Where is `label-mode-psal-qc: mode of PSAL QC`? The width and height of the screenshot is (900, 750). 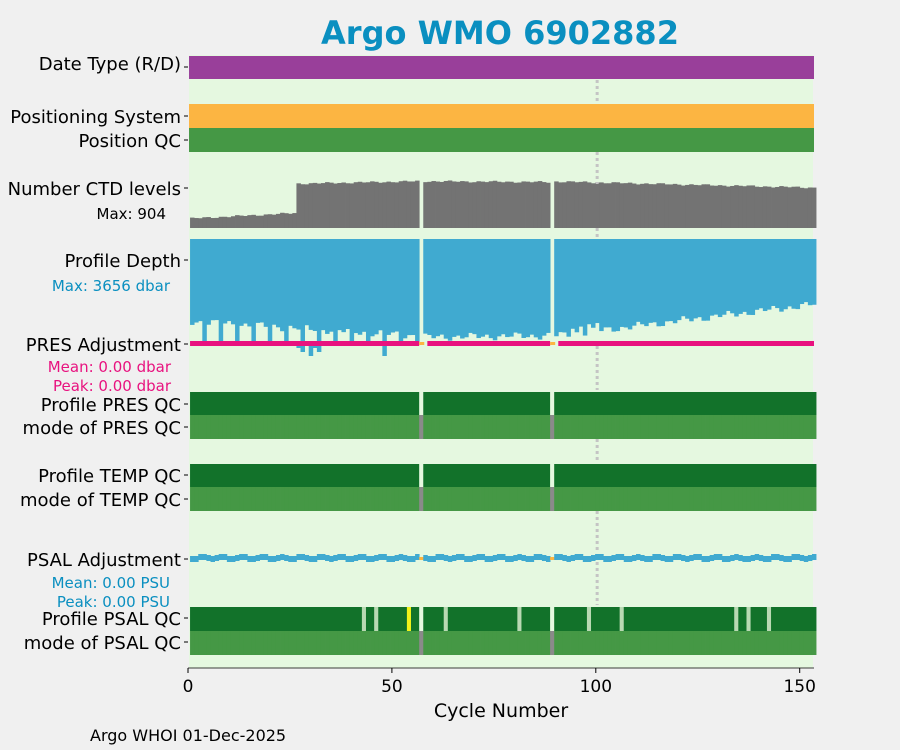 label-mode-psal-qc: mode of PSAL QC is located at coordinates (102, 643).